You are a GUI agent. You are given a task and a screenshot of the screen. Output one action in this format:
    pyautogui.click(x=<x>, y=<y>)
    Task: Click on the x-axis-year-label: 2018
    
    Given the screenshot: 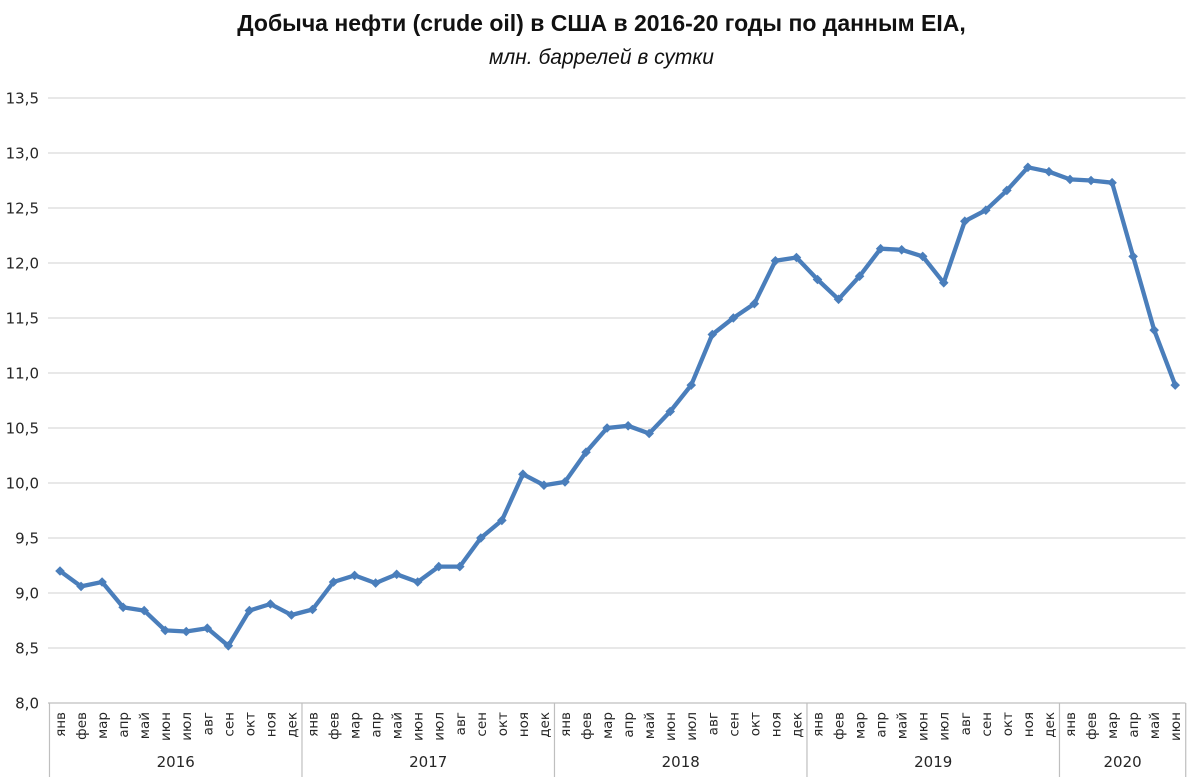 What is the action you would take?
    pyautogui.click(x=681, y=762)
    